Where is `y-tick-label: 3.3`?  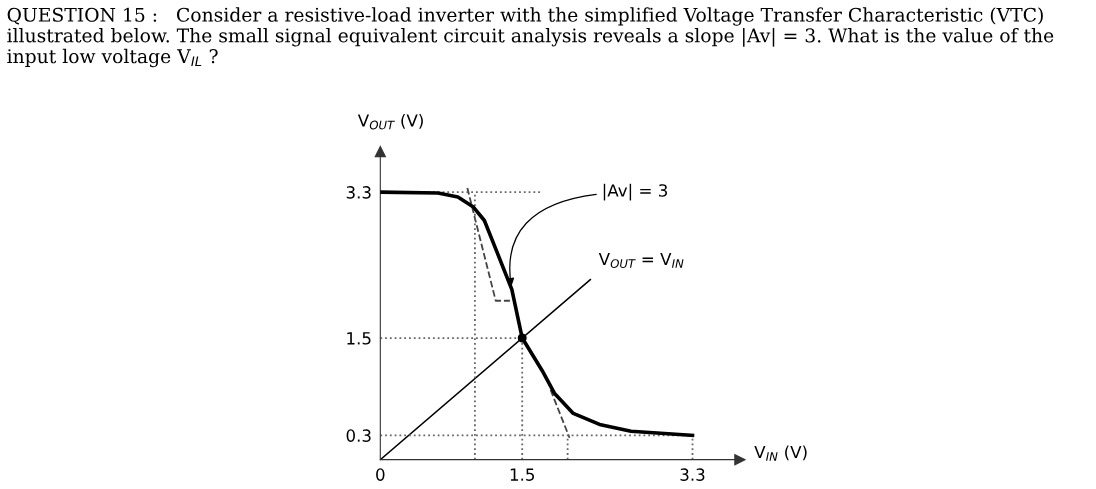 y-tick-label: 3.3 is located at coordinates (358, 192).